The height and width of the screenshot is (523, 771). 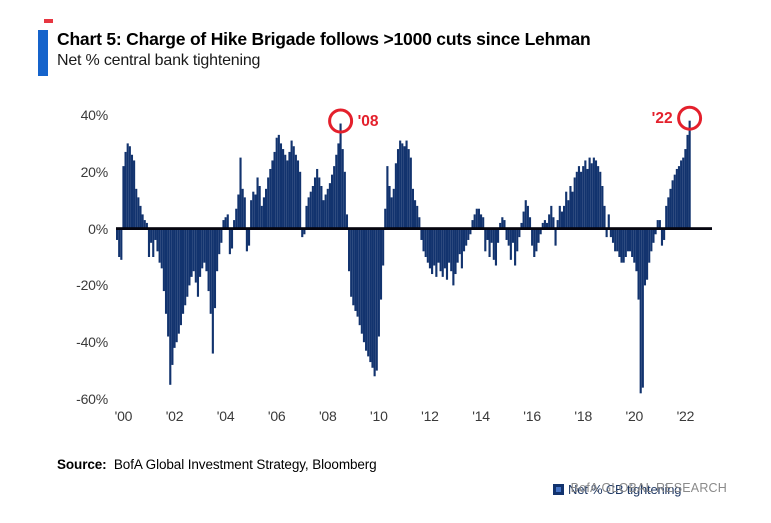 What do you see at coordinates (123, 416) in the screenshot?
I see `x-tick-label: '00` at bounding box center [123, 416].